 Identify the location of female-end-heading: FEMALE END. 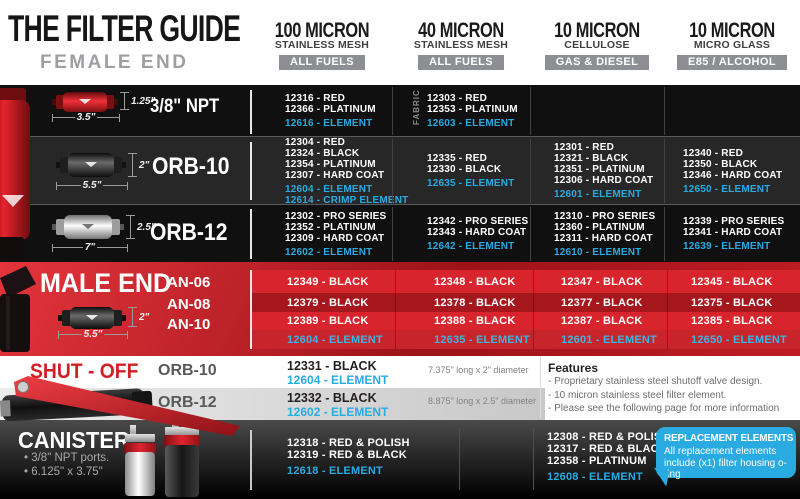
(114, 62).